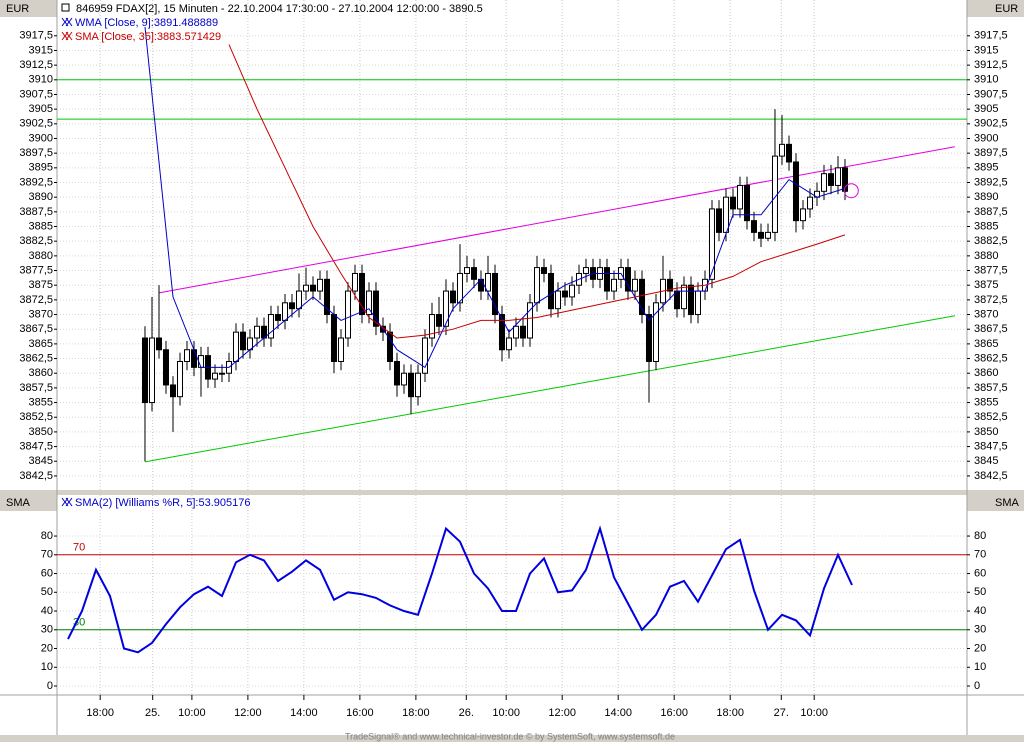 This screenshot has height=742, width=1024. Describe the element at coordinates (986, 402) in the screenshot. I see `y-tick-label: 3855` at that location.